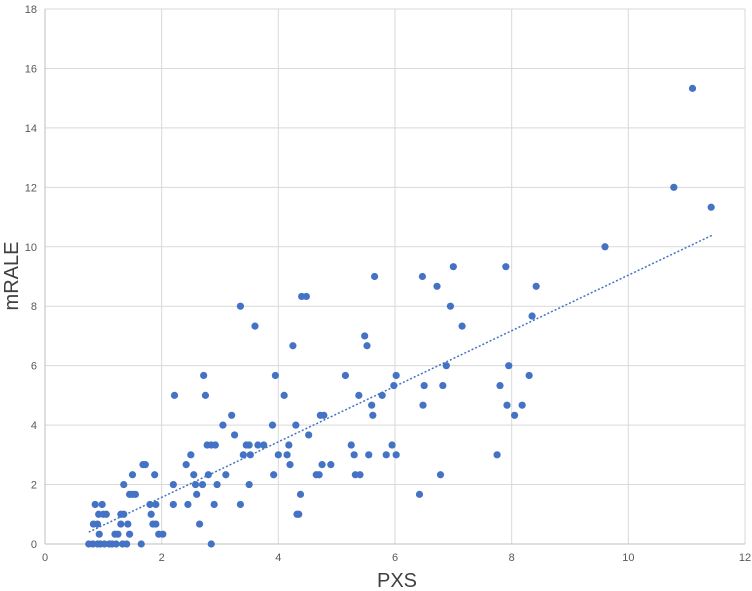 Image resolution: width=752 pixels, height=591 pixels. Describe the element at coordinates (12, 276) in the screenshot. I see `y-axis-title: mRALE` at that location.